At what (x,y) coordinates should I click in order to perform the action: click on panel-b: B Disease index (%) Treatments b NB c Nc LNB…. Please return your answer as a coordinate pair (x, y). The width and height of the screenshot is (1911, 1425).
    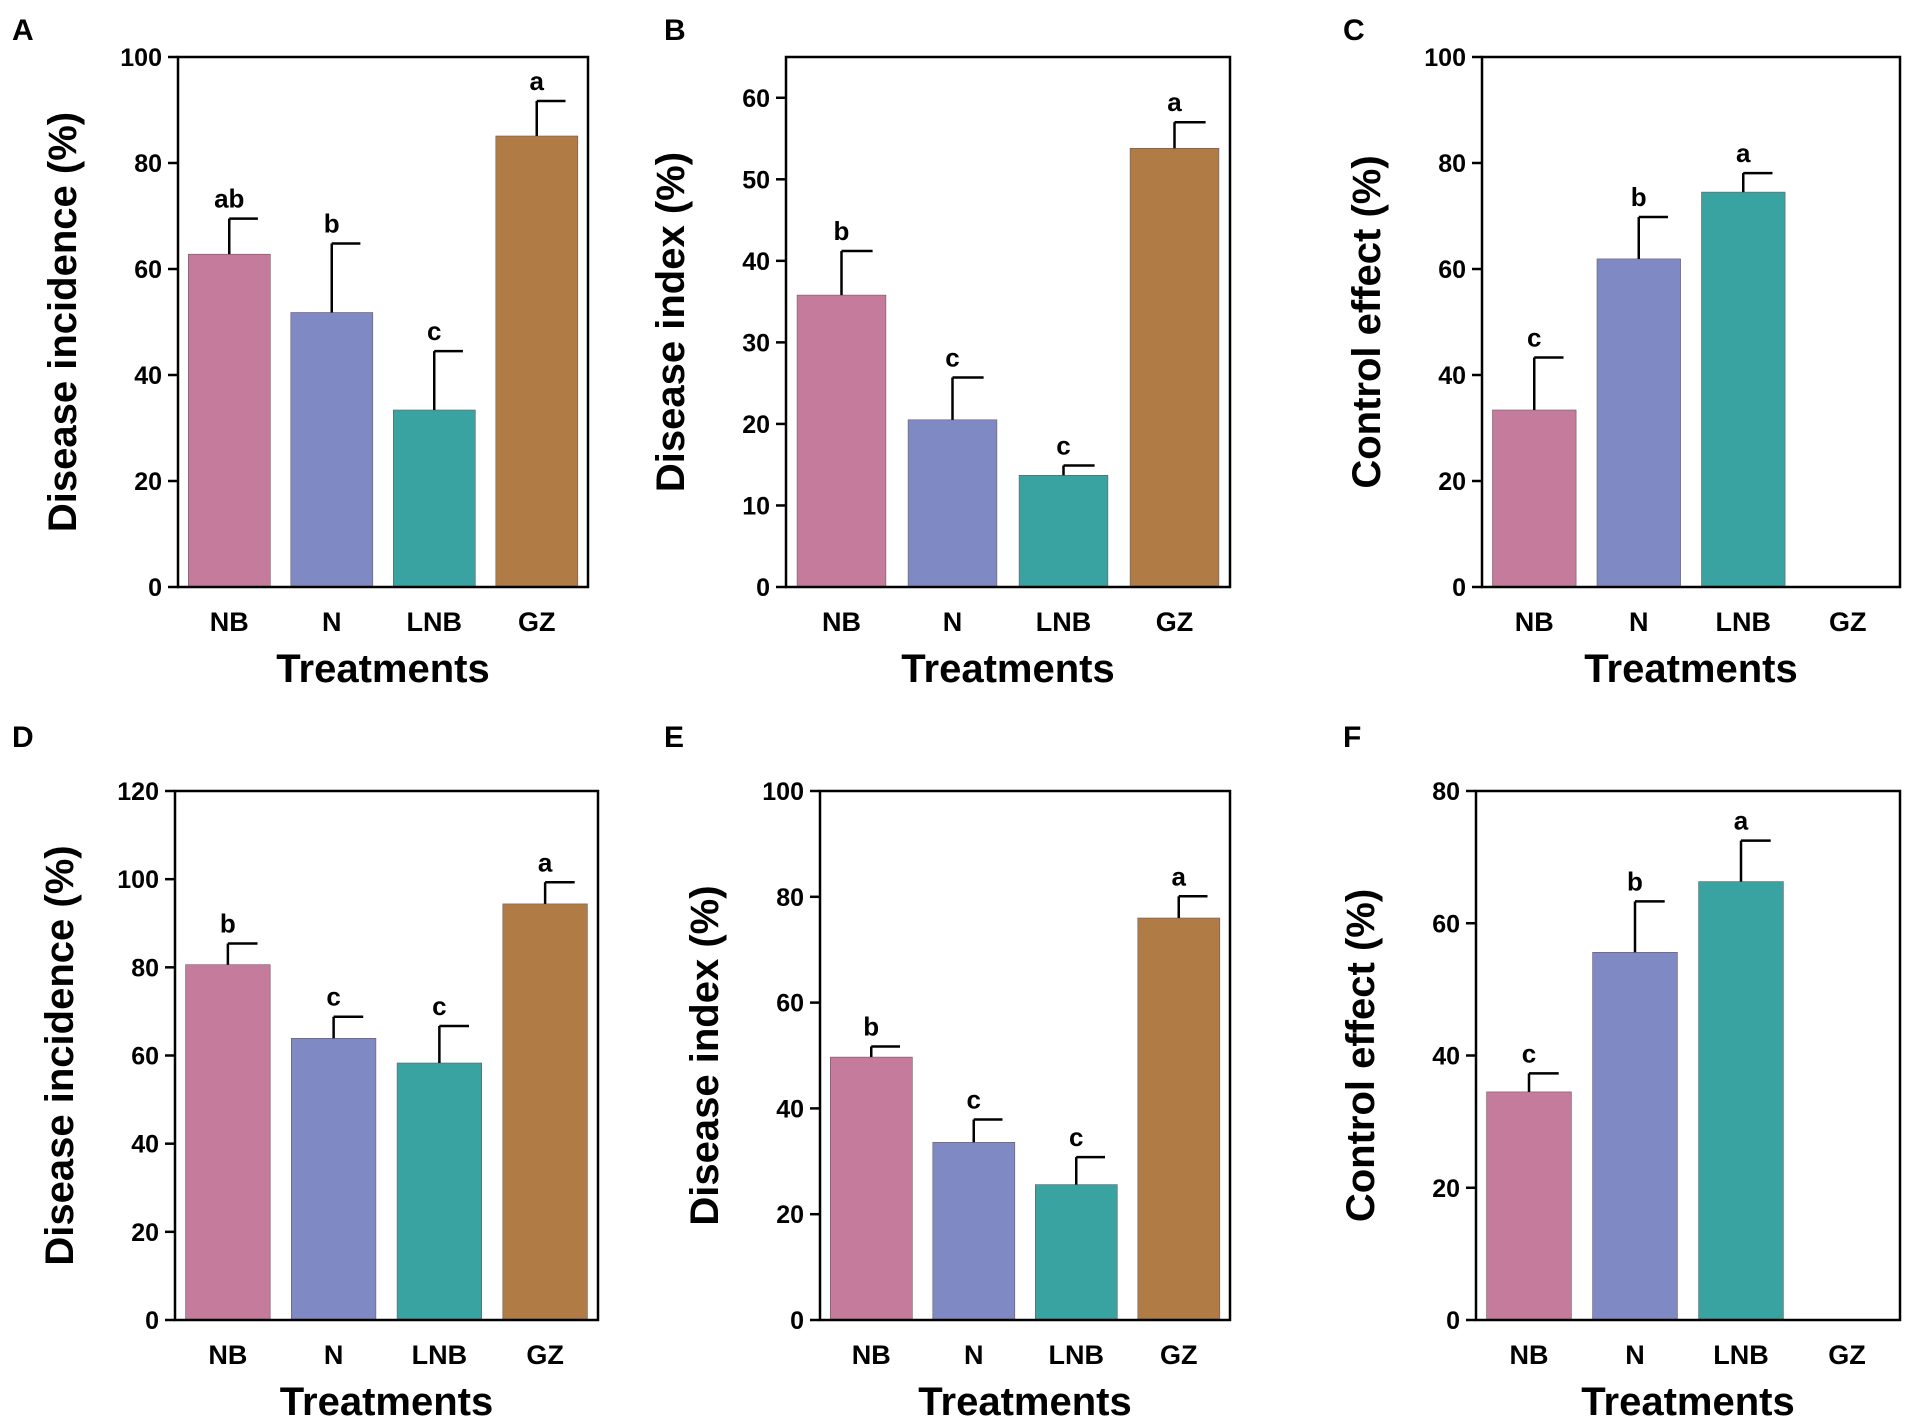
    Looking at the image, I should click on (940, 352).